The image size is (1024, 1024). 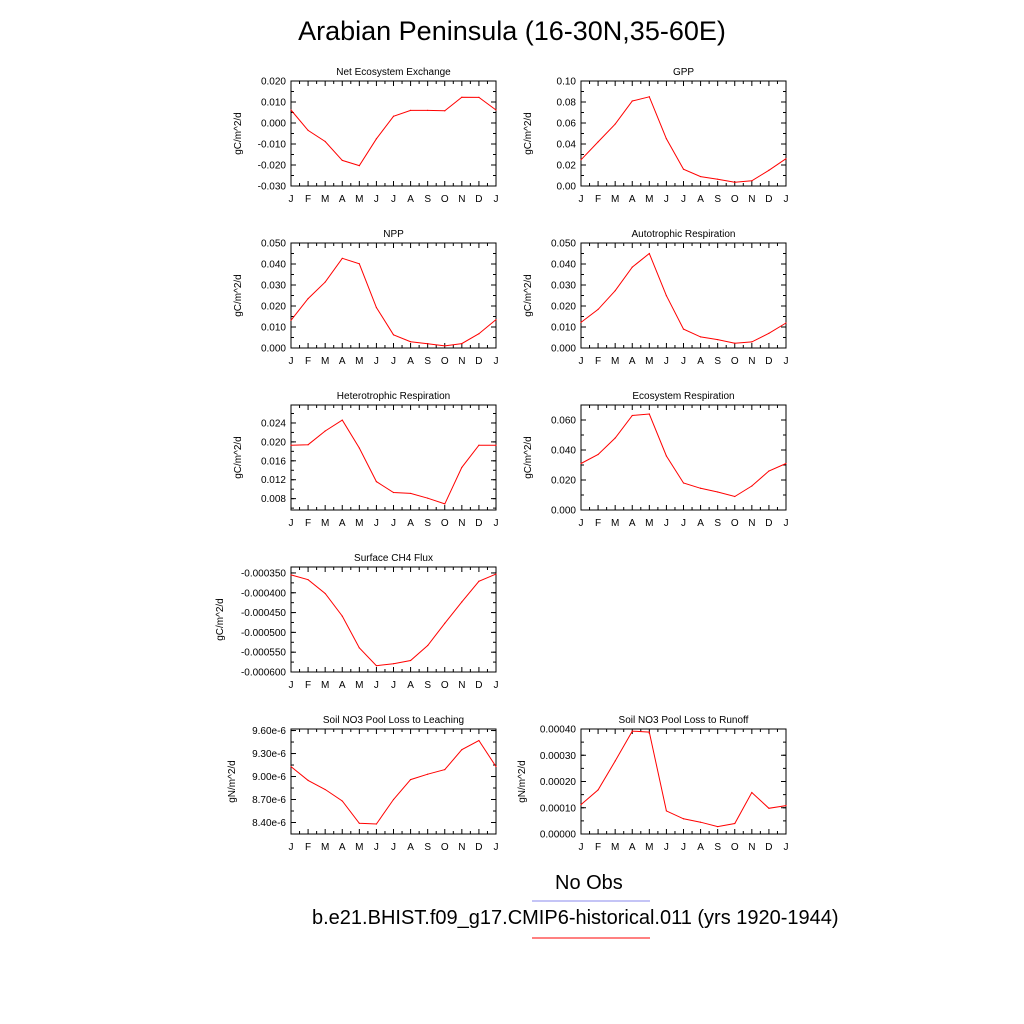 I want to click on y-tick-label: 9.30e-6, so click(x=269, y=754).